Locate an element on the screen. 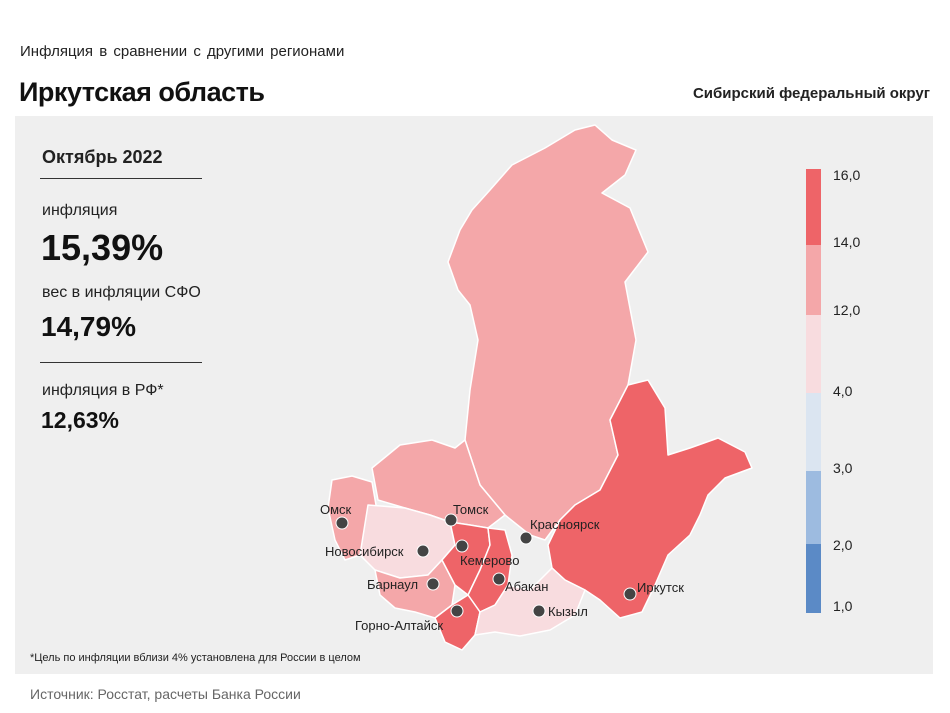 The width and height of the screenshot is (950, 713). city-label-kemerovo: Кемерово is located at coordinates (489, 560).